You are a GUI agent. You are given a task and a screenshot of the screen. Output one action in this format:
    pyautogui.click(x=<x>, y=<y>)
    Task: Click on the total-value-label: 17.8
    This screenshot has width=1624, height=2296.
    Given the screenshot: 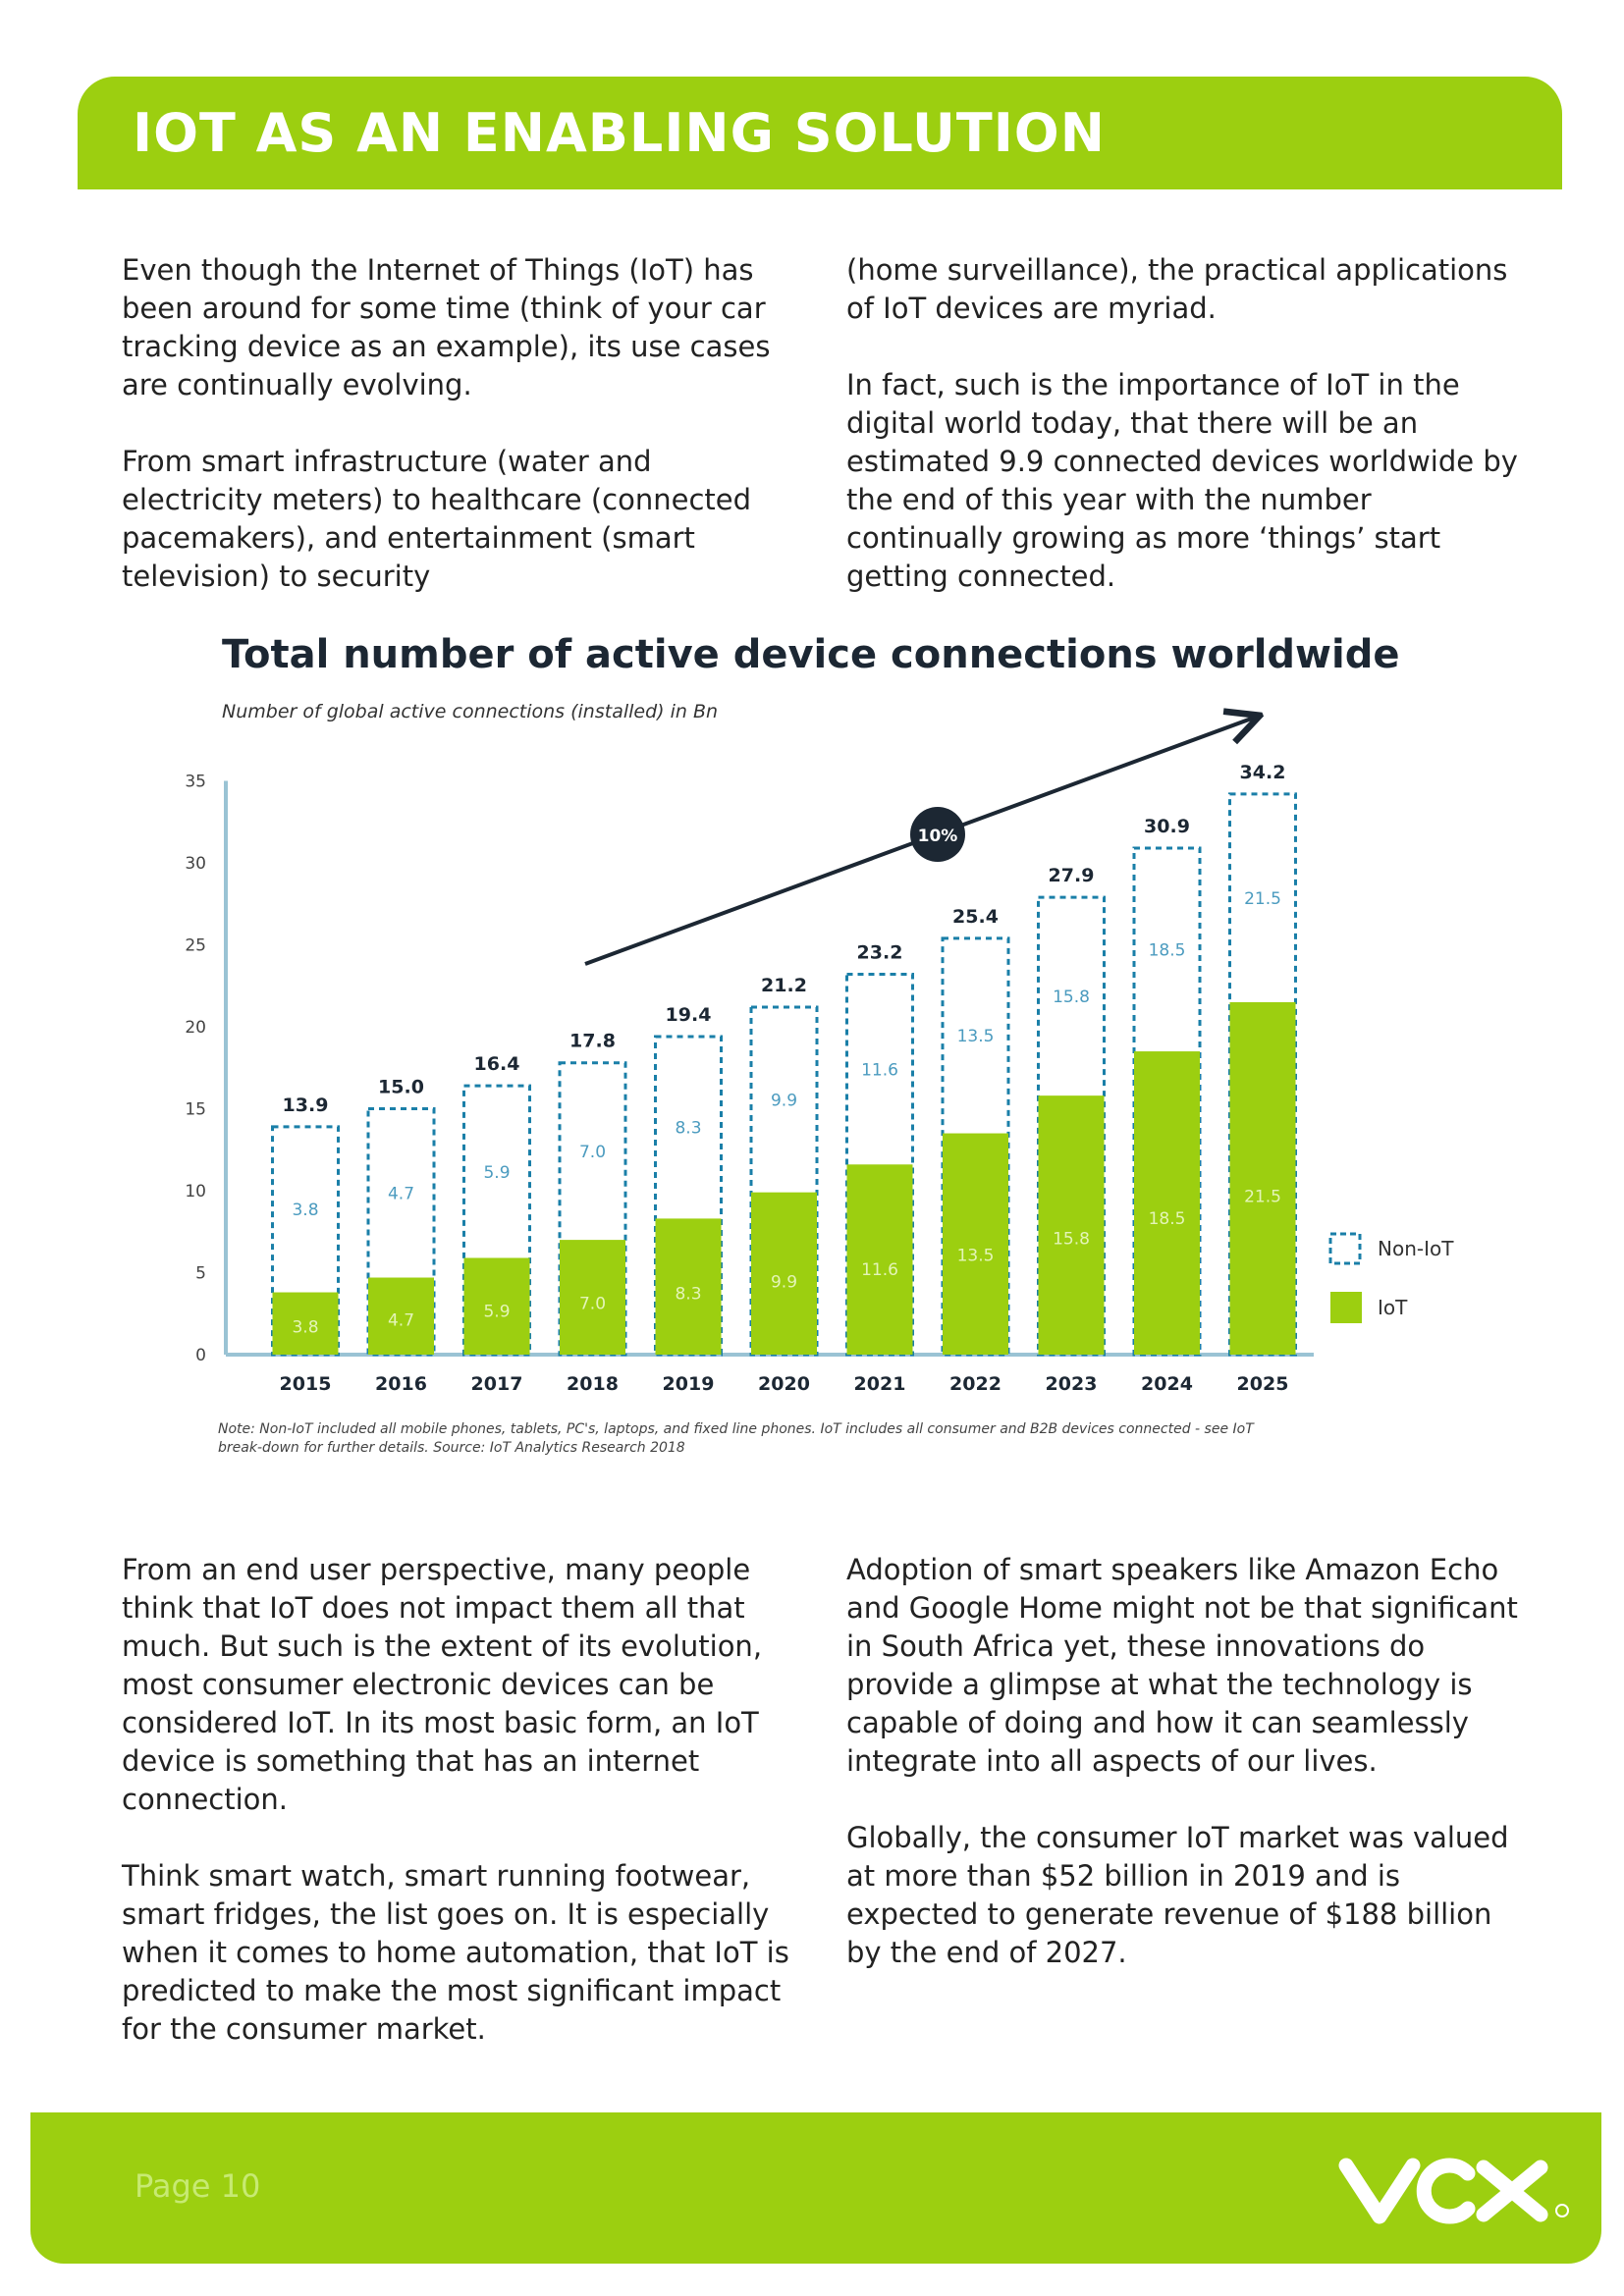 What is the action you would take?
    pyautogui.click(x=592, y=1042)
    